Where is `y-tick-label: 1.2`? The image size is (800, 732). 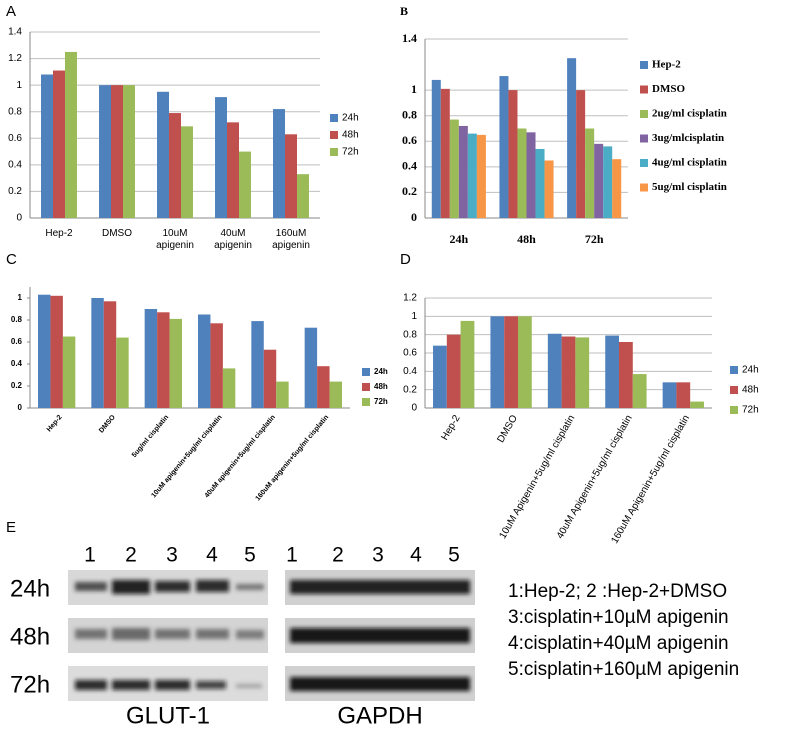 y-tick-label: 1.2 is located at coordinates (410, 298).